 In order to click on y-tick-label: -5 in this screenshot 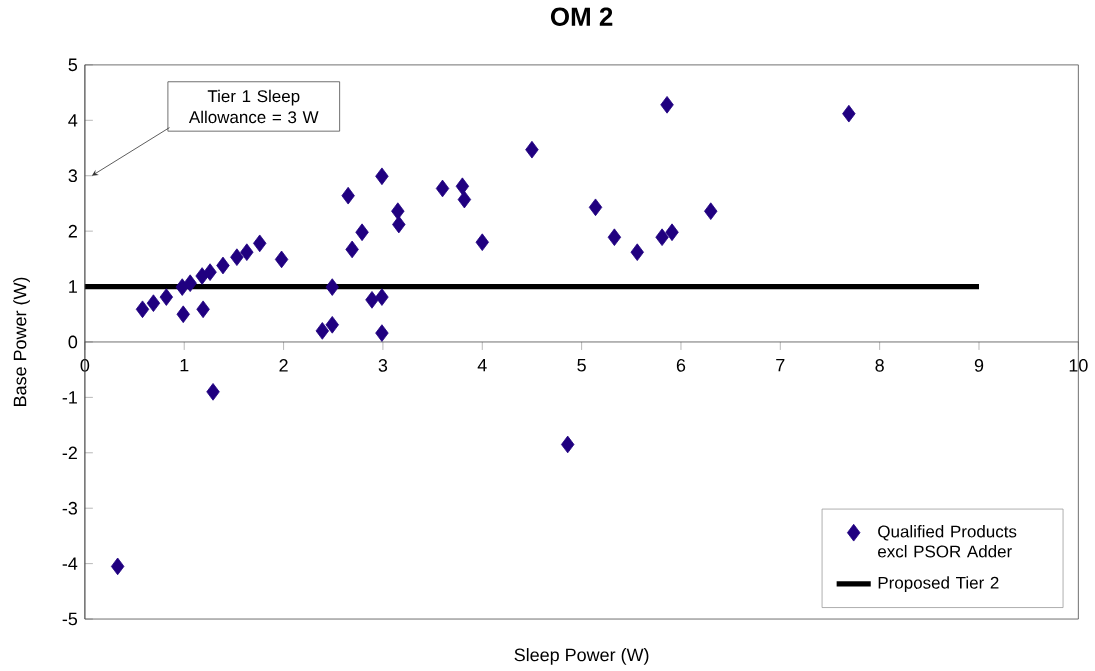, I will do `click(70, 619)`.